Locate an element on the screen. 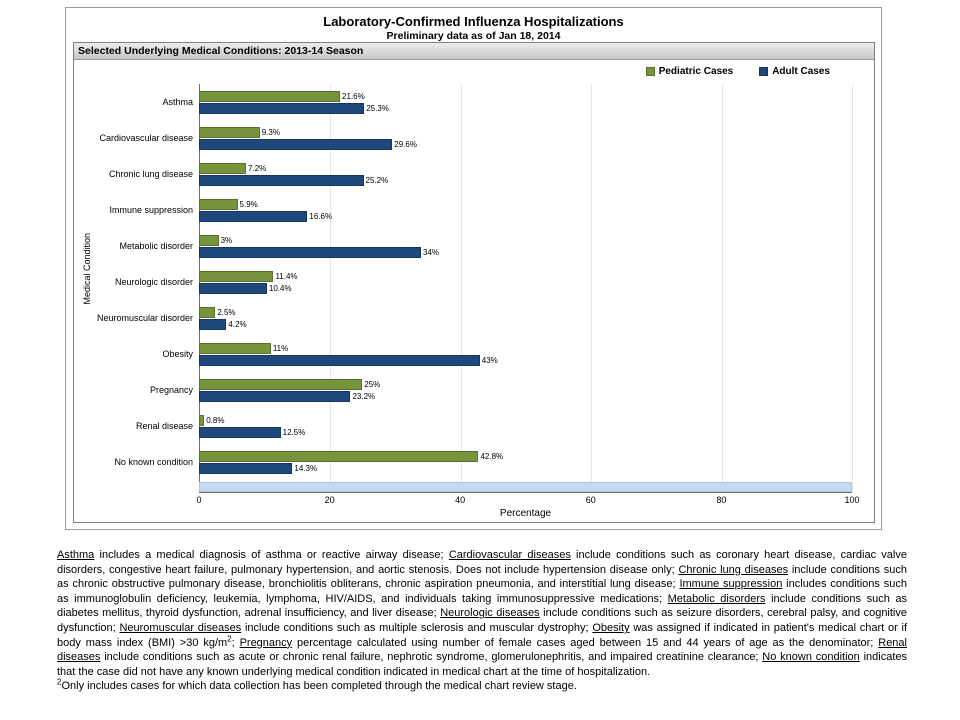  bar-value-label: 16.6% is located at coordinates (321, 216).